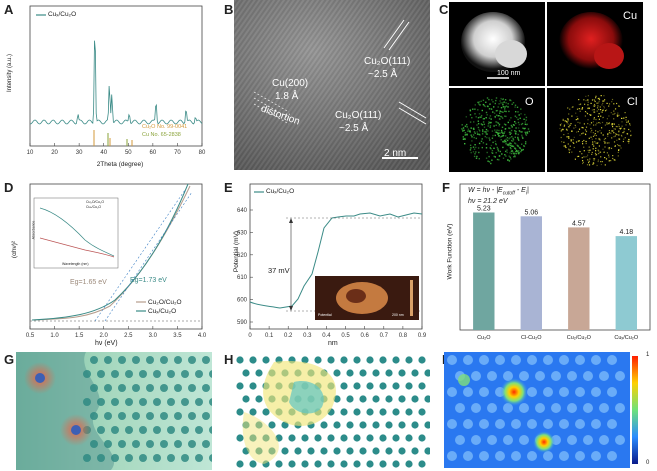 Image resolution: width=657 pixels, height=471 pixels. What do you see at coordinates (626, 338) in the screenshot?
I see `work-function-category-label: Cuₓ/Cu₂O` at bounding box center [626, 338].